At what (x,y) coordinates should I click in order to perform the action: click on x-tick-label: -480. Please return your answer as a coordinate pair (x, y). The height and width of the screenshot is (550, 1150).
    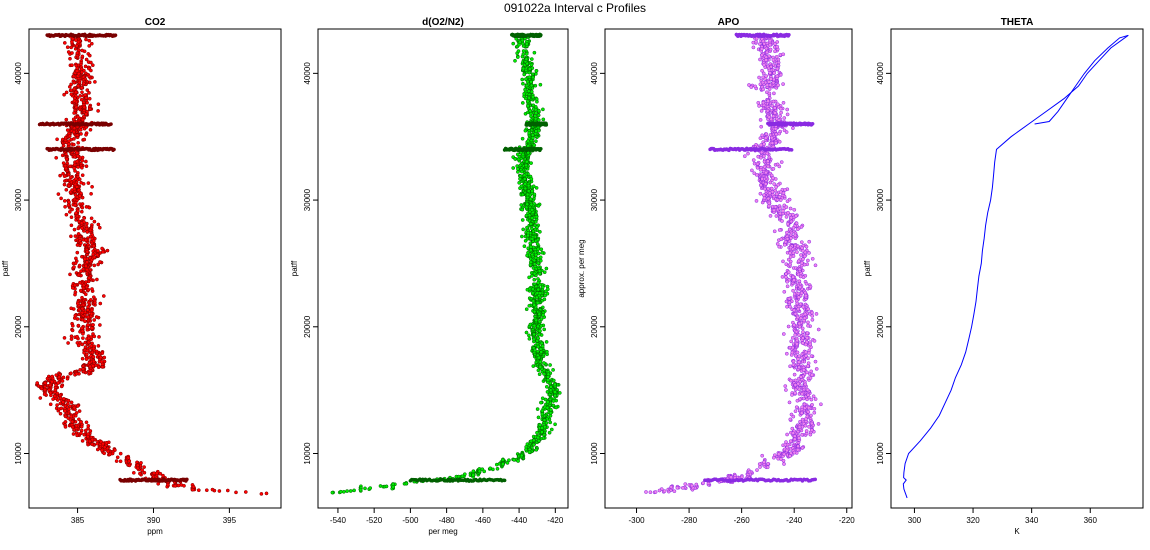
    Looking at the image, I should click on (447, 520).